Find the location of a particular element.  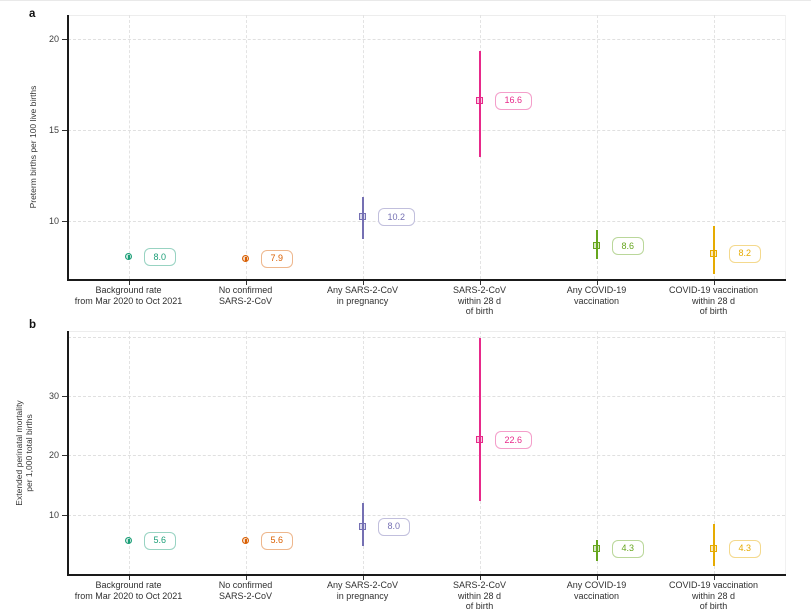

value-label: 8.2 is located at coordinates (745, 253).